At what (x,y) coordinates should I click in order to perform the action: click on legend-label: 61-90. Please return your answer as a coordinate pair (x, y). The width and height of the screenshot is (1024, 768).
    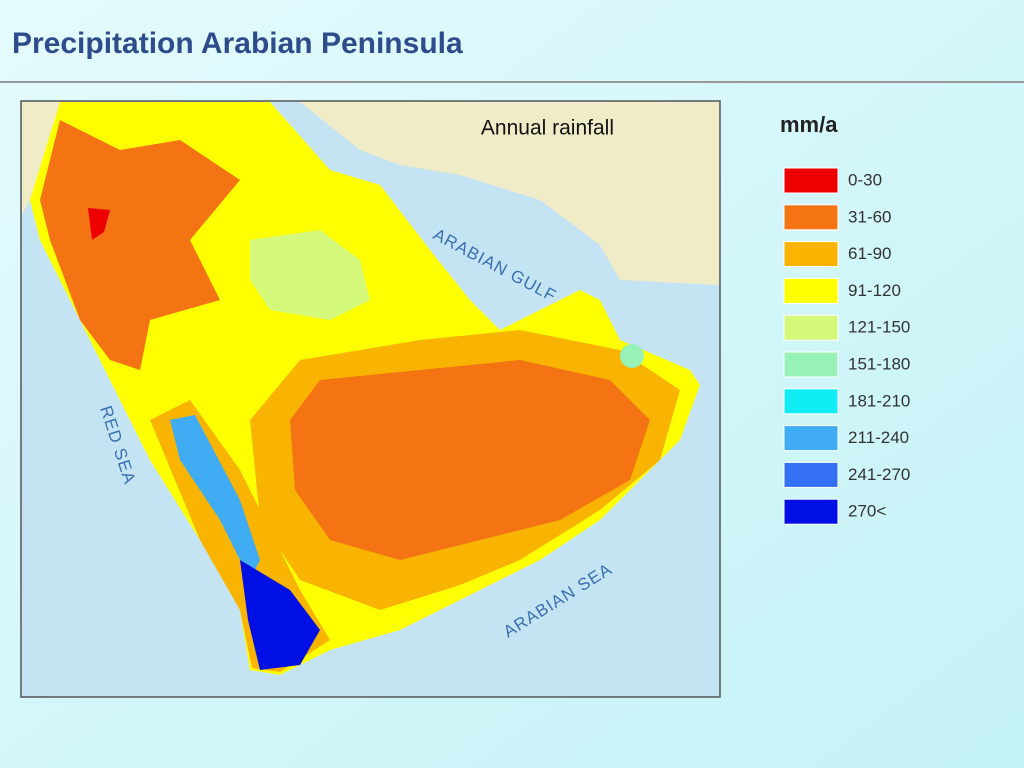
    Looking at the image, I should click on (869, 253).